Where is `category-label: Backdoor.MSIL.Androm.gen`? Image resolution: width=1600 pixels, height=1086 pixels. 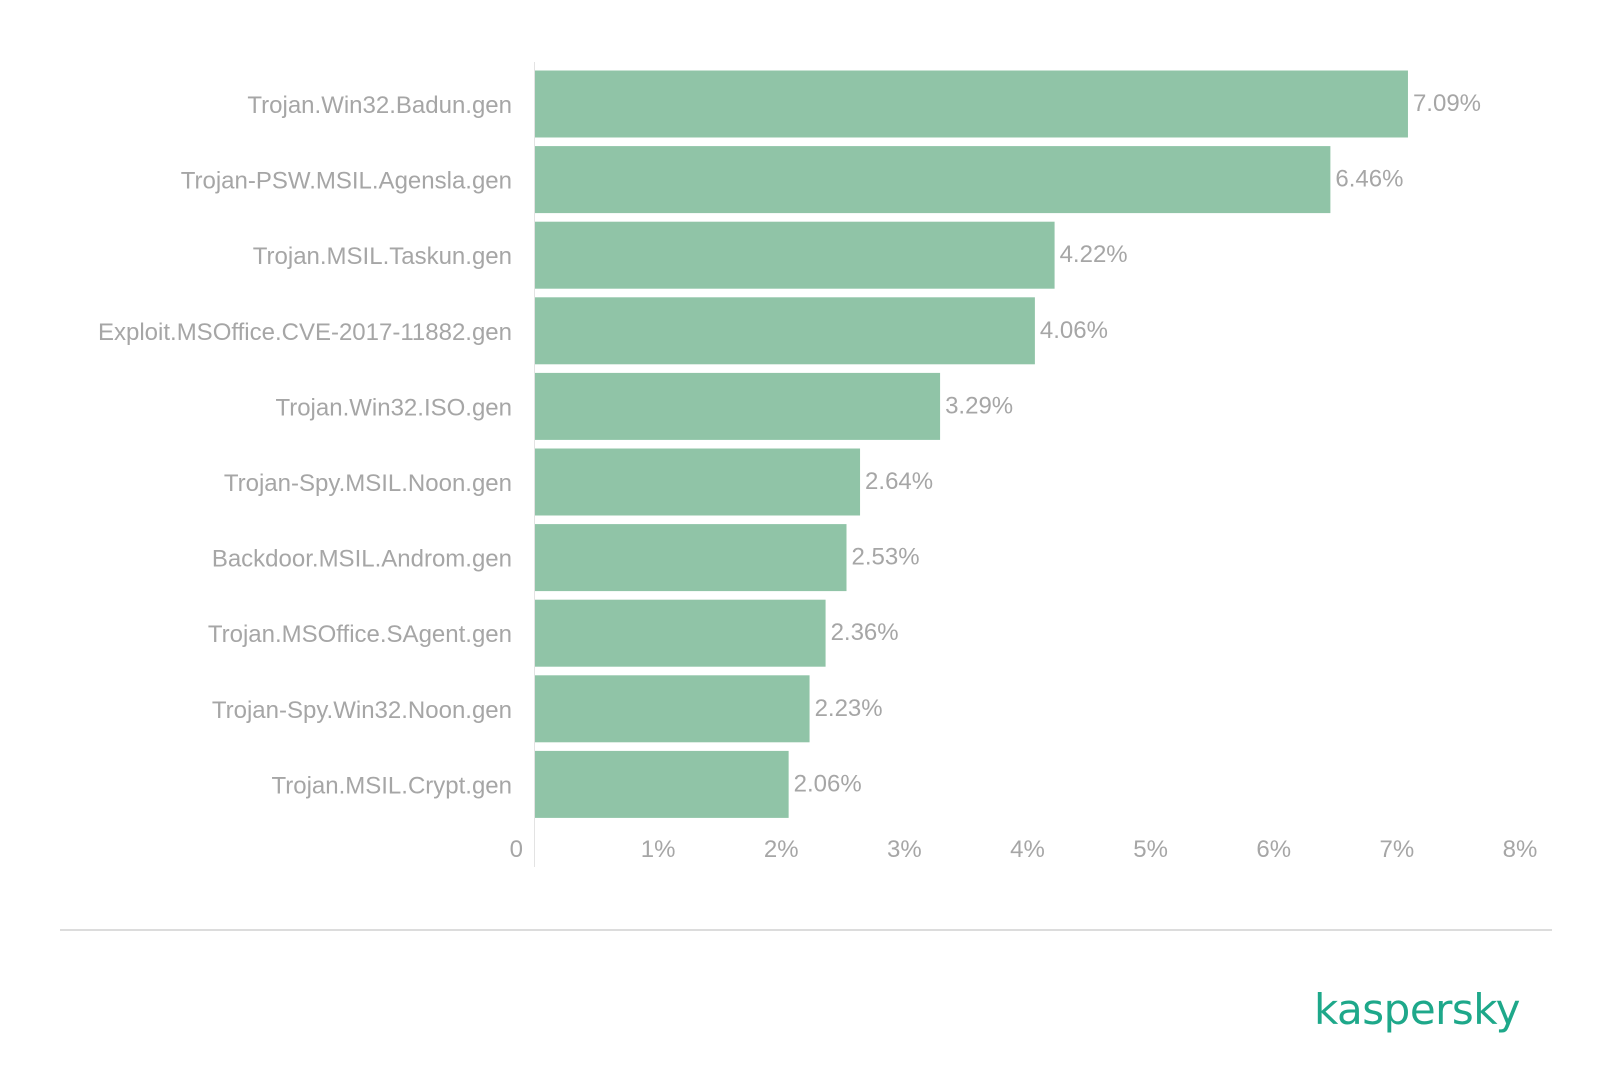
category-label: Backdoor.MSIL.Androm.gen is located at coordinates (362, 559).